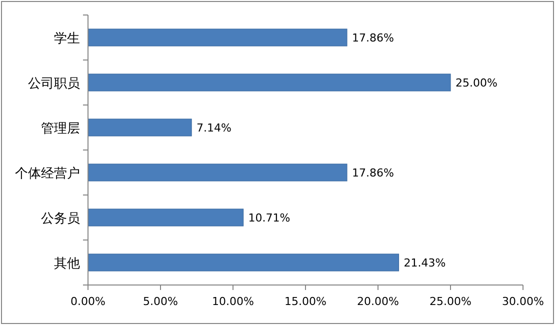  I want to click on x-tick-label: 20.00%, so click(378, 301).